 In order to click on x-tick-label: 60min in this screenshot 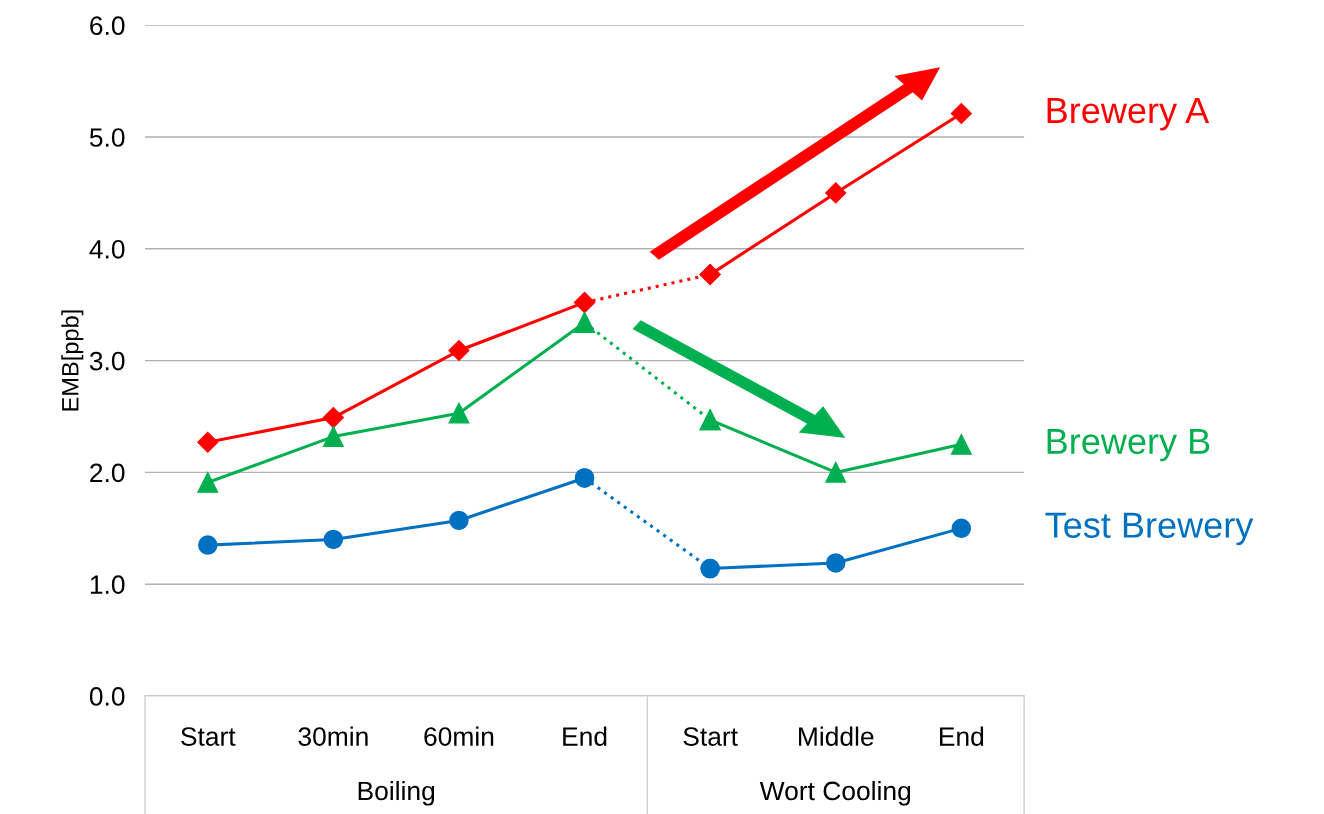, I will do `click(459, 736)`.